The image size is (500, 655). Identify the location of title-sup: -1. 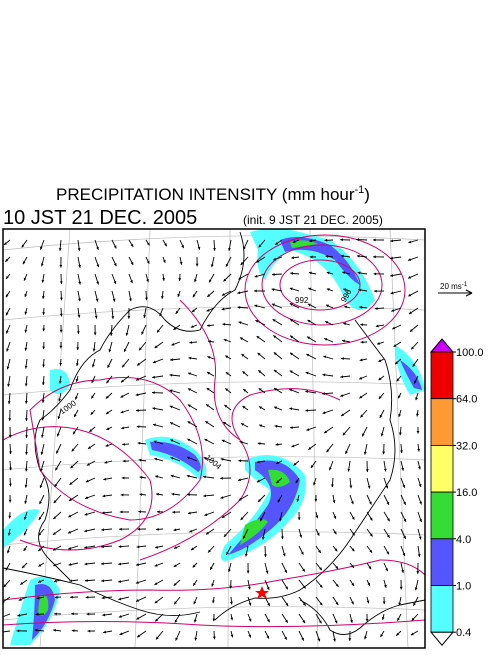
(360, 190).